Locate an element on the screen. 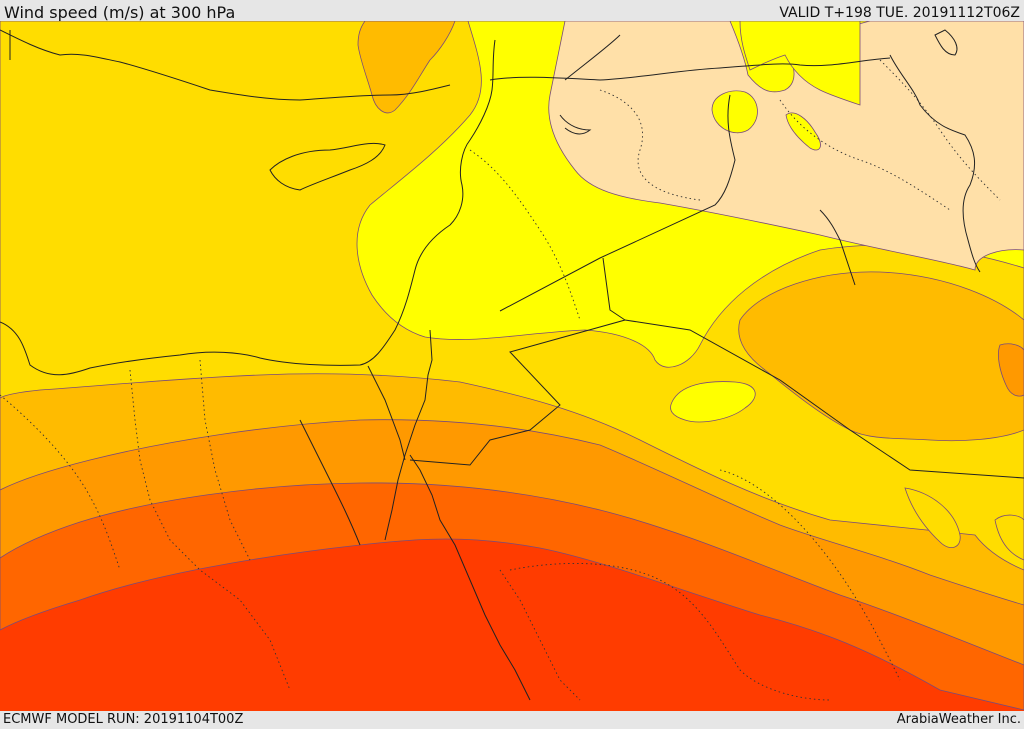 This screenshot has height=729, width=1024. band-5-inner-right is located at coordinates (1011, 370).